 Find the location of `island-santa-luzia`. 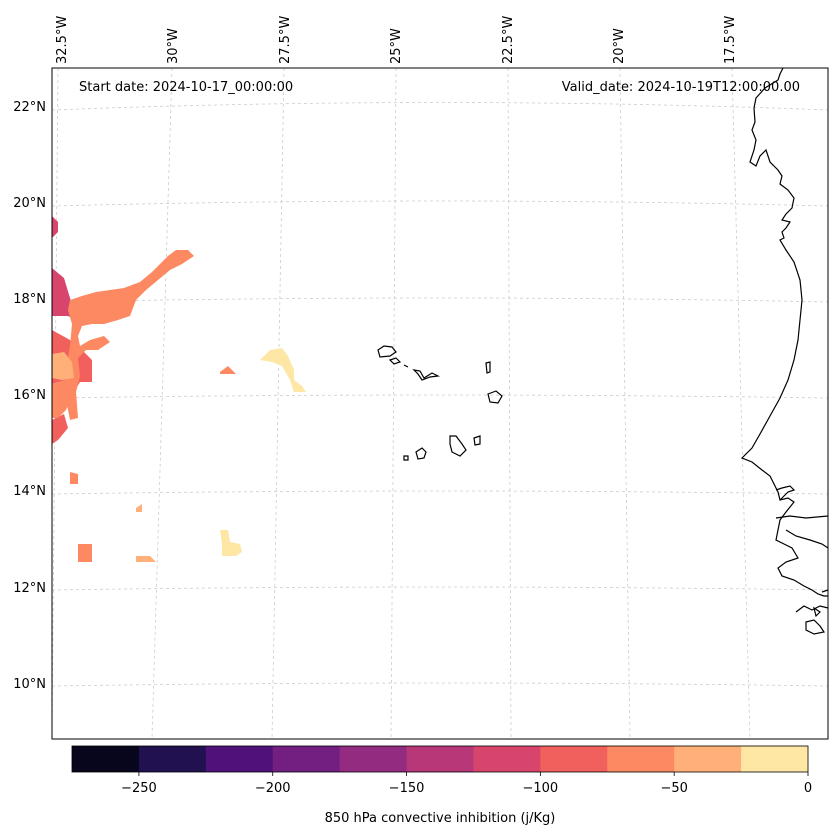

island-santa-luzia is located at coordinates (406, 366).